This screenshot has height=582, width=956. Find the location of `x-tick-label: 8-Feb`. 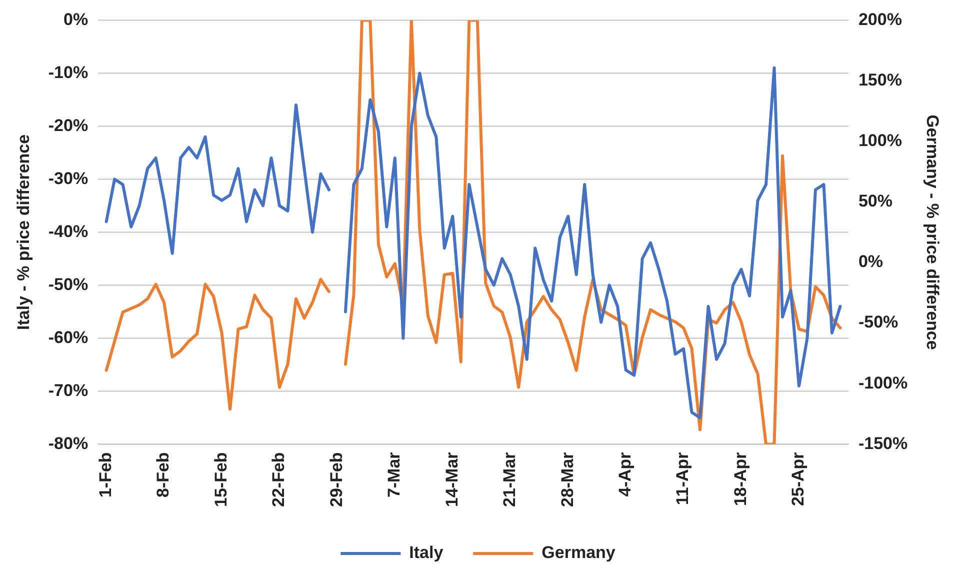

x-tick-label: 8-Feb is located at coordinates (163, 475).